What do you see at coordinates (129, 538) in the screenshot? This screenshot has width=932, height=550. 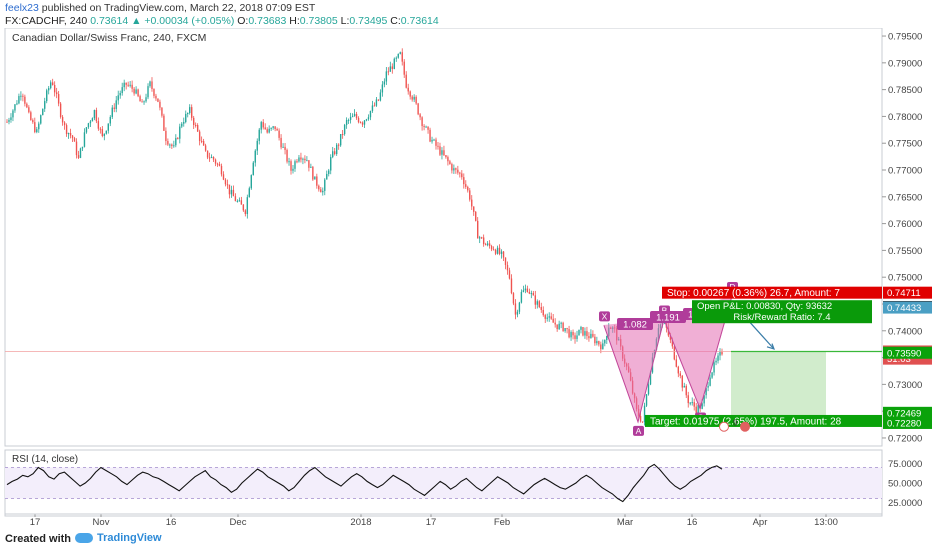 I see `tradingview-brand: TradingView` at bounding box center [129, 538].